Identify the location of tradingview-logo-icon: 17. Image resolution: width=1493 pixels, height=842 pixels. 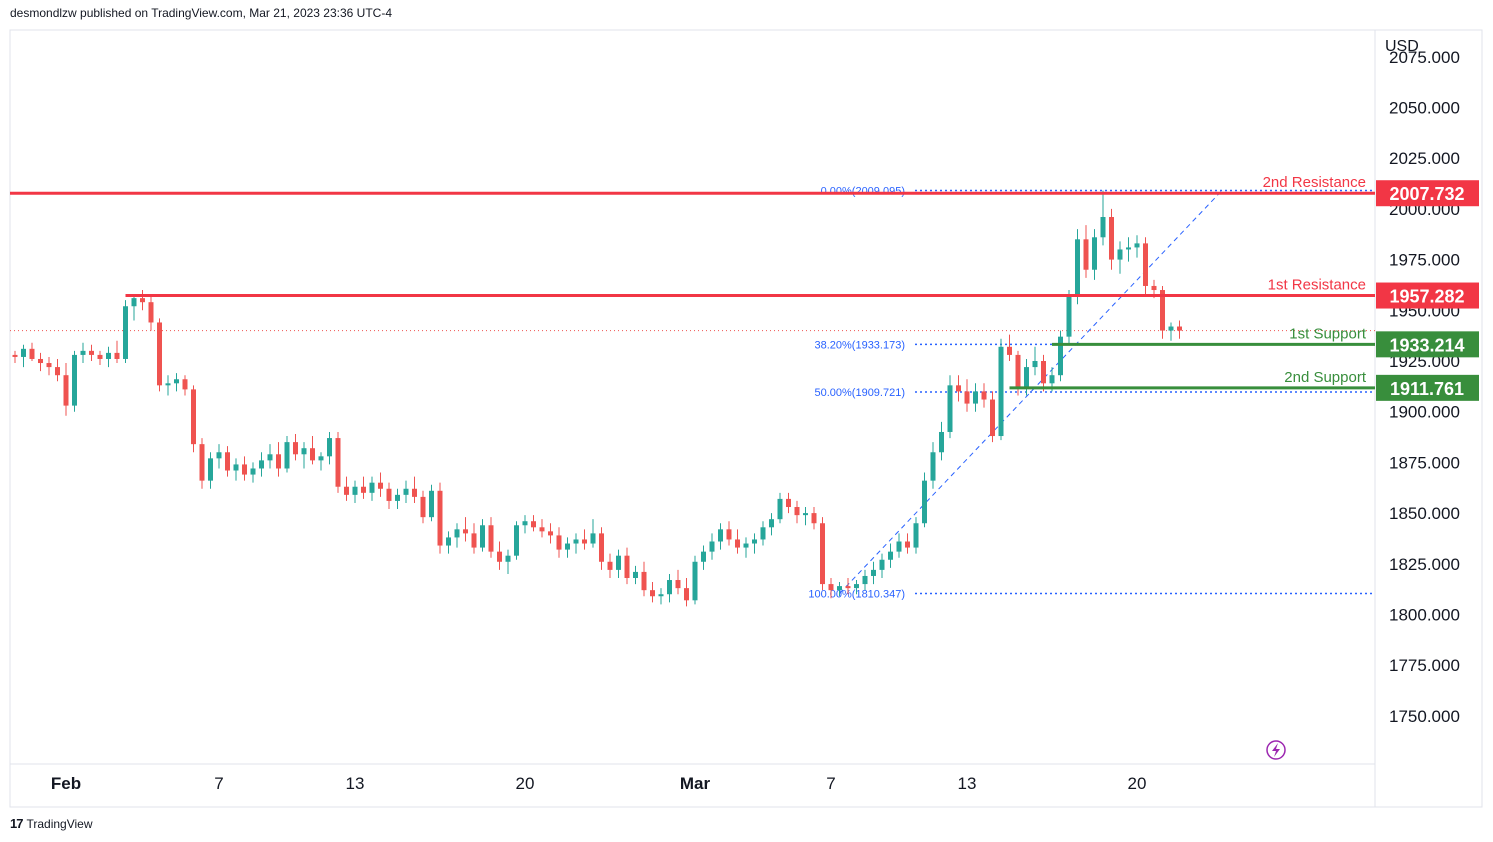
(17, 823).